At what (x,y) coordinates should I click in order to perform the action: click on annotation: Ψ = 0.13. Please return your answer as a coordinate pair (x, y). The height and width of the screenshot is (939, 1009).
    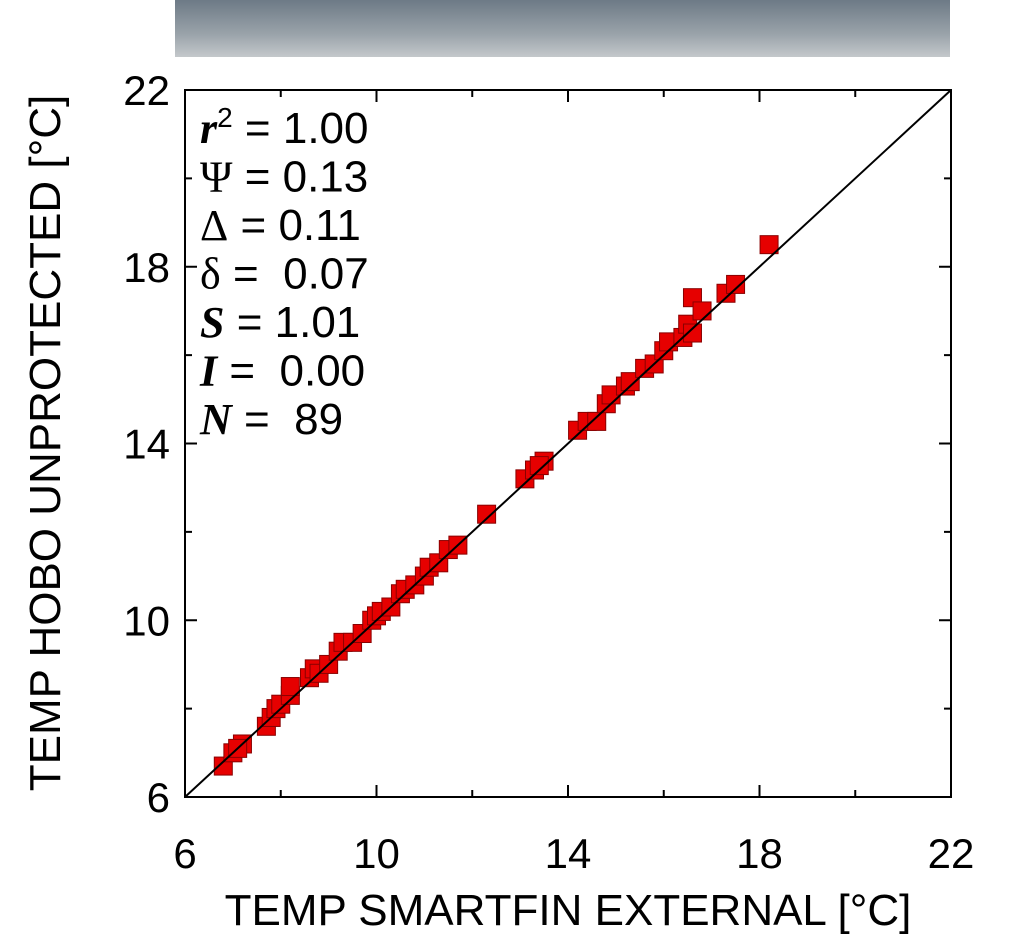
    Looking at the image, I should click on (284, 177).